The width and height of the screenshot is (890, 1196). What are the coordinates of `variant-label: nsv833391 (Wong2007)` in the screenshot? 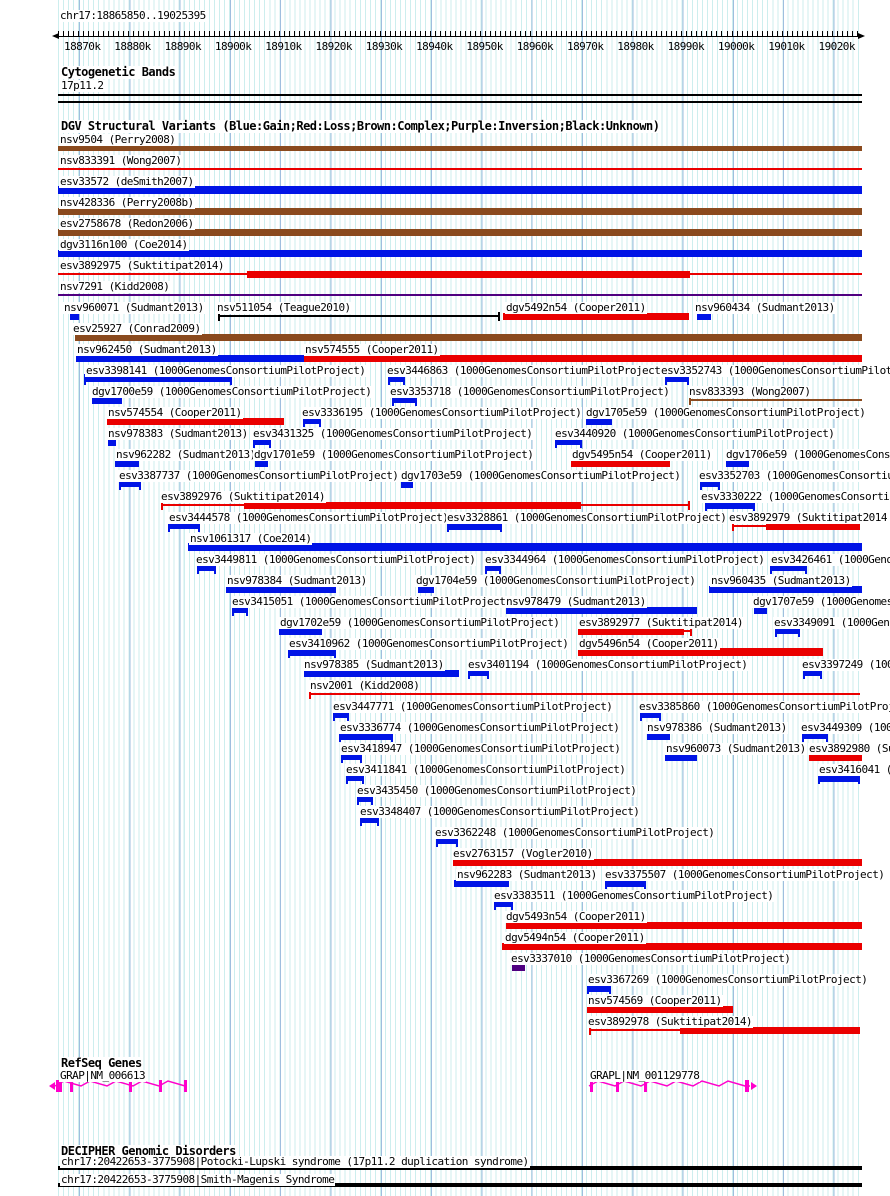 It's located at (121, 160).